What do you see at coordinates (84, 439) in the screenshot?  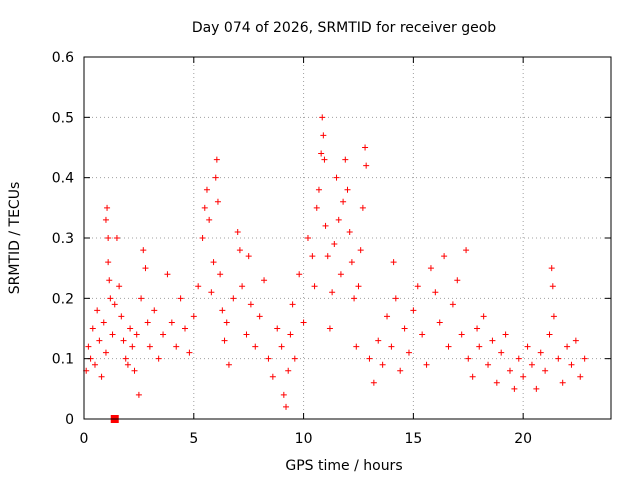 I see `x-tick-label: 0` at bounding box center [84, 439].